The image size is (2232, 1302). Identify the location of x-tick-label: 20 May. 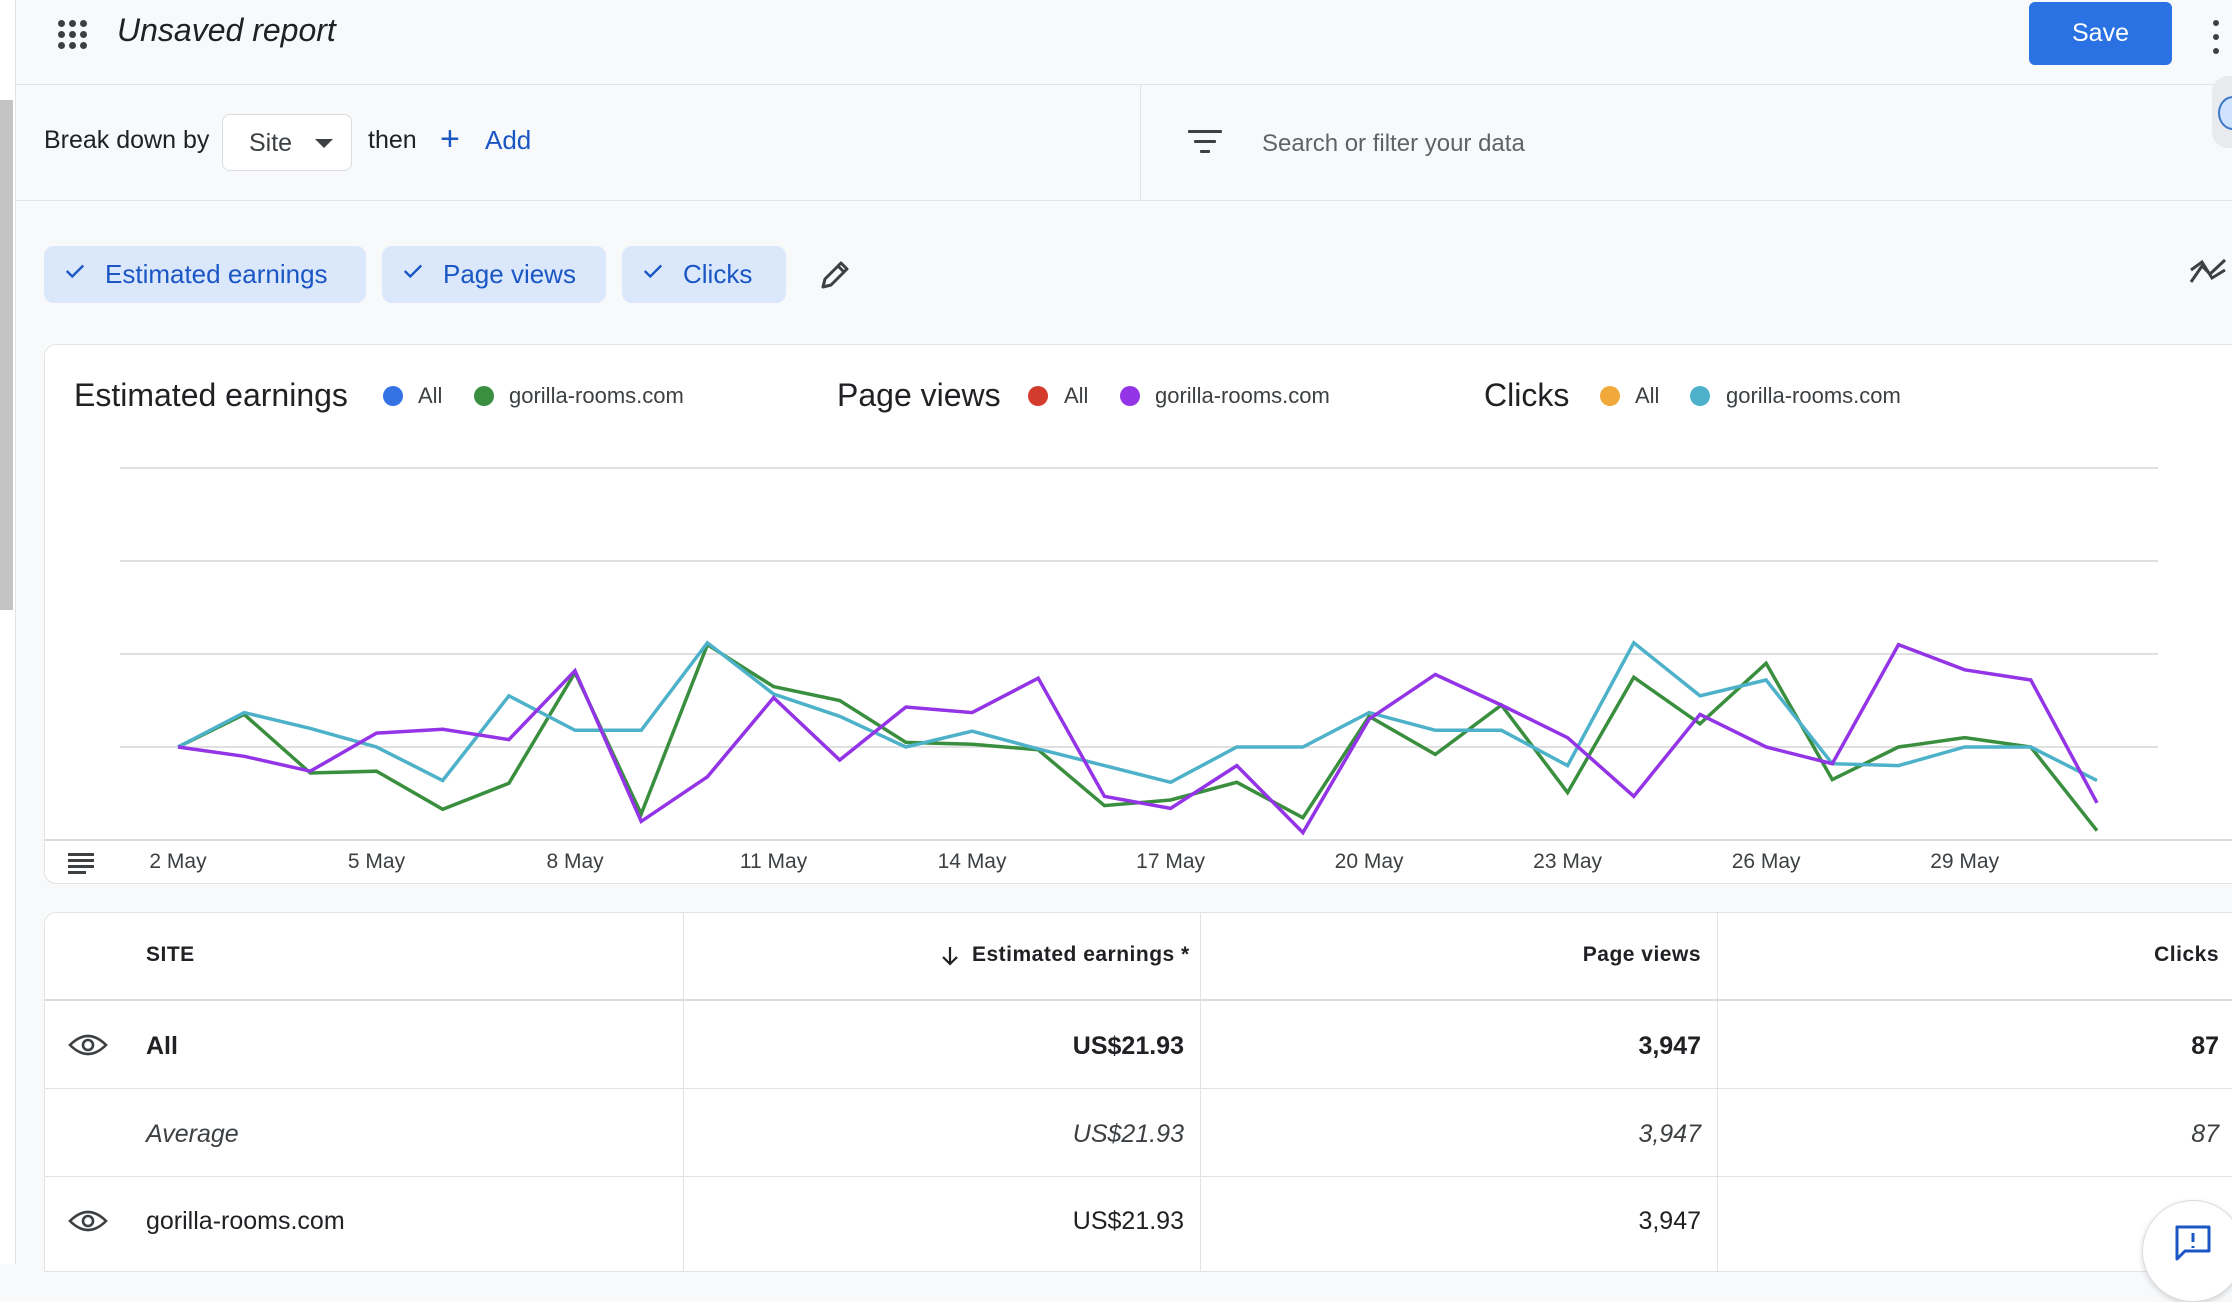
(1369, 861).